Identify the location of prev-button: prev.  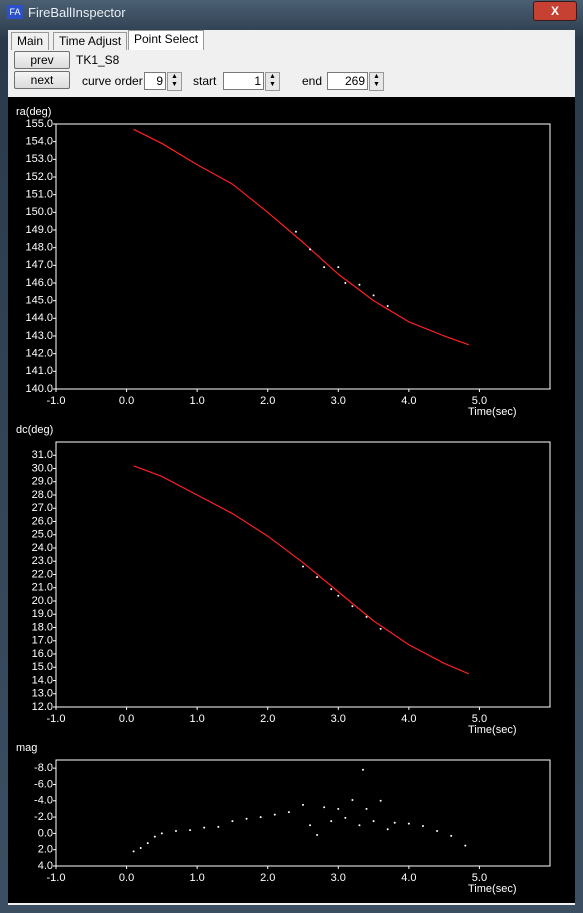
(42, 60).